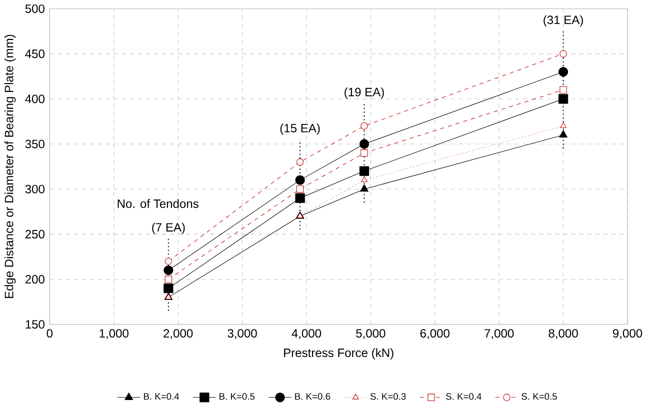  Describe the element at coordinates (158, 203) in the screenshot. I see `annotation: No. of Tendons` at that location.